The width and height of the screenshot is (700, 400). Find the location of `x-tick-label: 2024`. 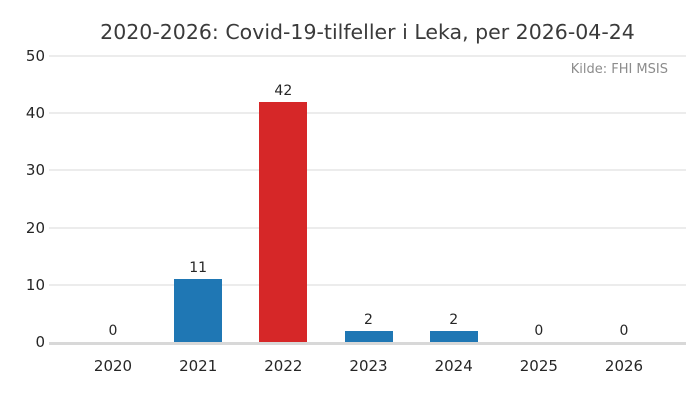

x-tick-label: 2024 is located at coordinates (453, 366).